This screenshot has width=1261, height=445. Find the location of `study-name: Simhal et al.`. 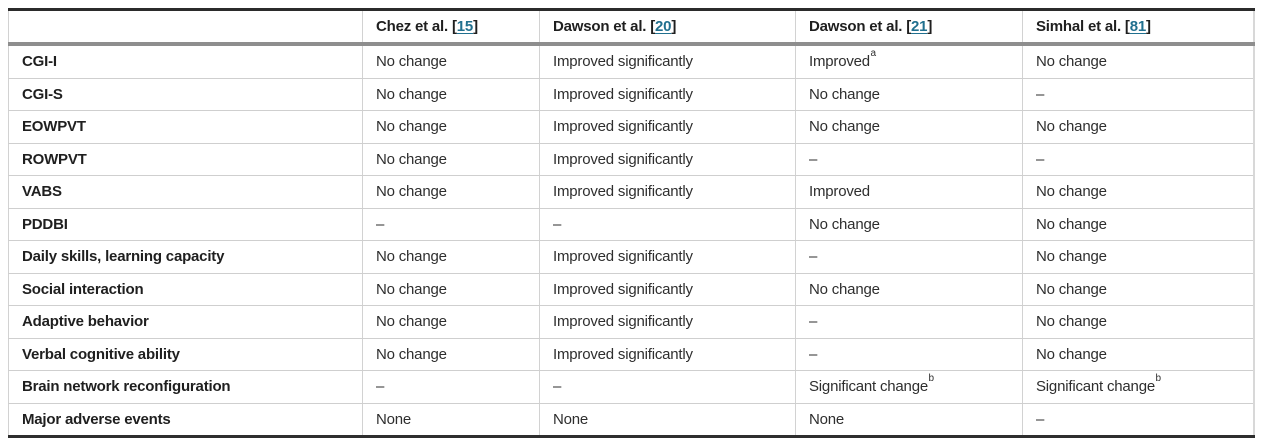

study-name: Simhal et al. is located at coordinates (1078, 26).